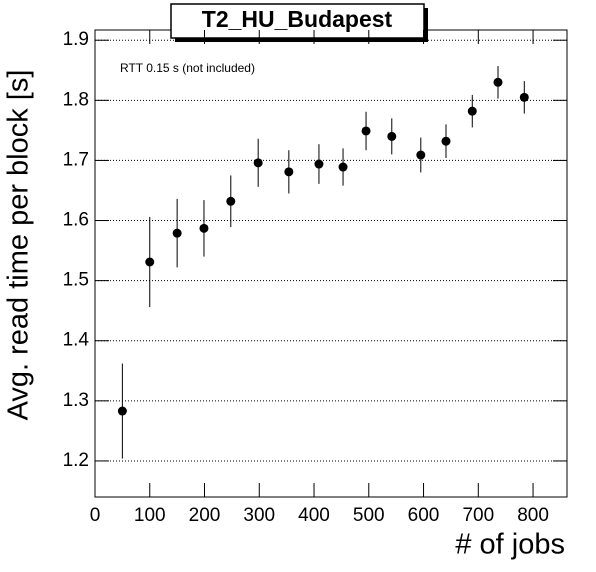  I want to click on y-tick-label: 1.7, so click(76, 159).